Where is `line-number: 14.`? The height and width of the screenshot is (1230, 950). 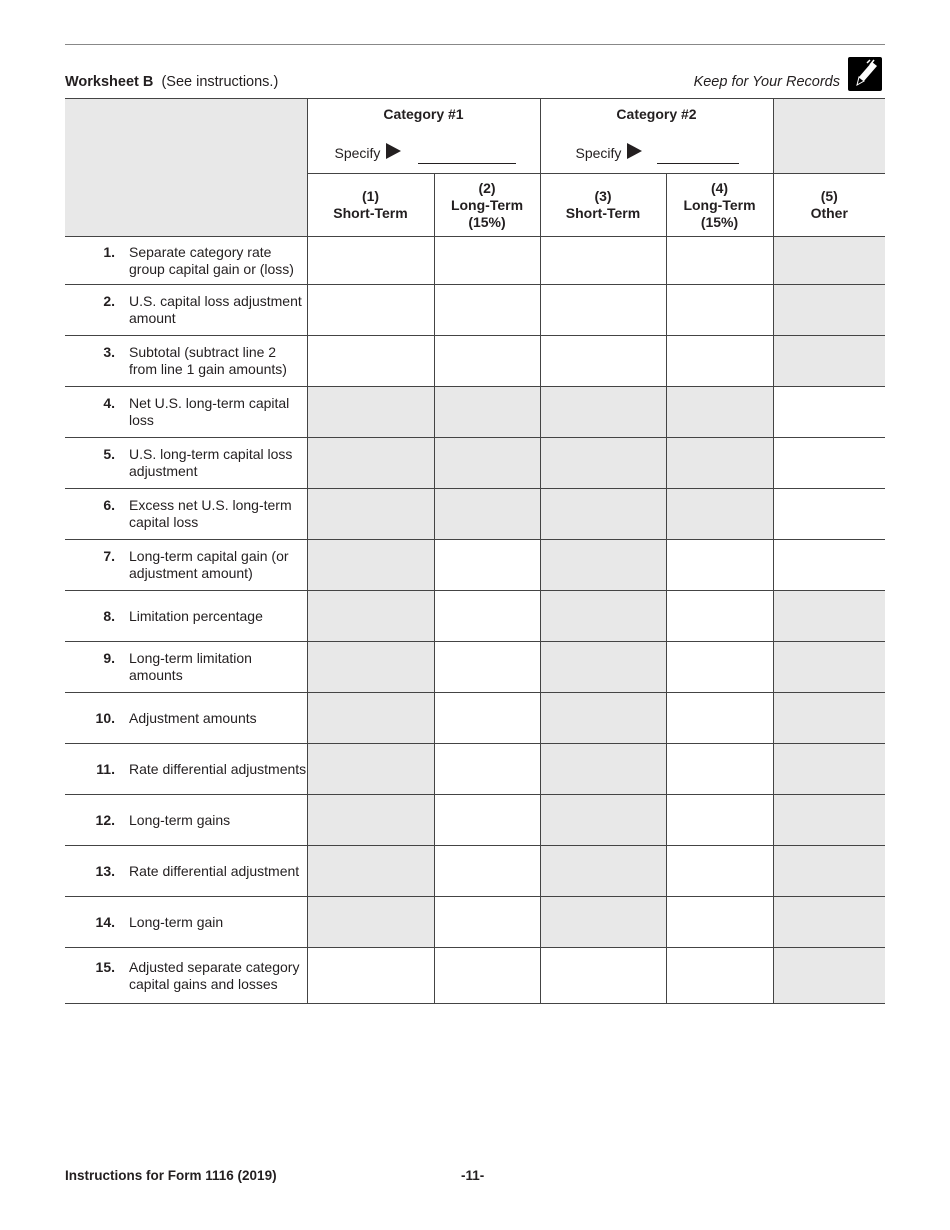 line-number: 14. is located at coordinates (105, 921).